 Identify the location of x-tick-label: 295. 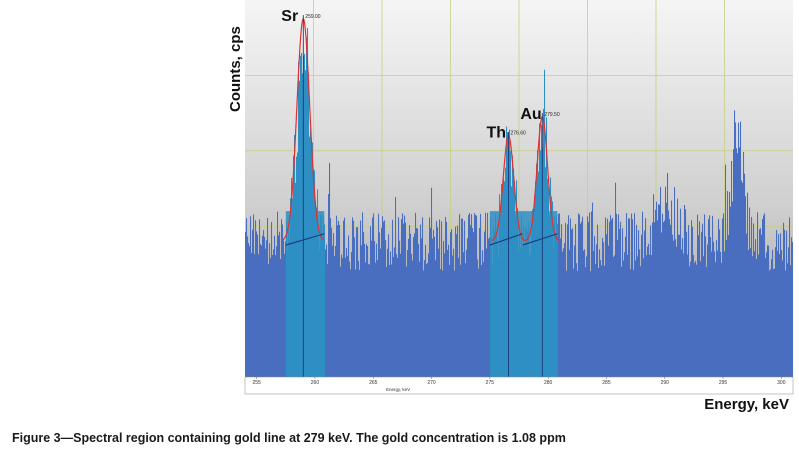
(723, 383).